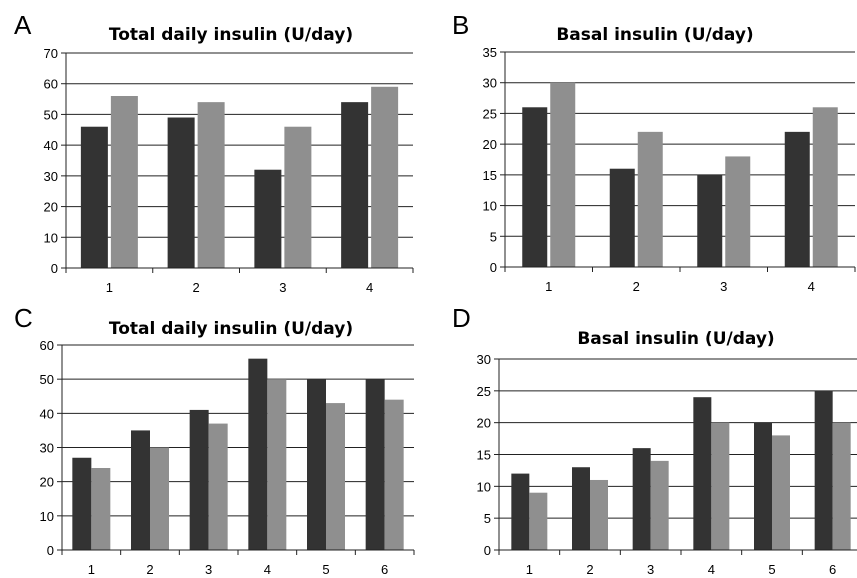 The width and height of the screenshot is (857, 578). What do you see at coordinates (231, 35) in the screenshot?
I see `chart-title-a: Total daily insulin (U/day)` at bounding box center [231, 35].